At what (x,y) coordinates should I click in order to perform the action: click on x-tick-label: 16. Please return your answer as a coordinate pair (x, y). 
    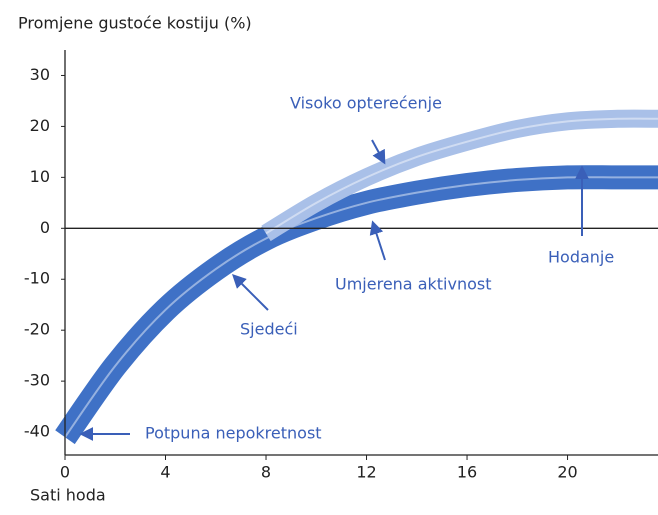
    Looking at the image, I should click on (467, 472).